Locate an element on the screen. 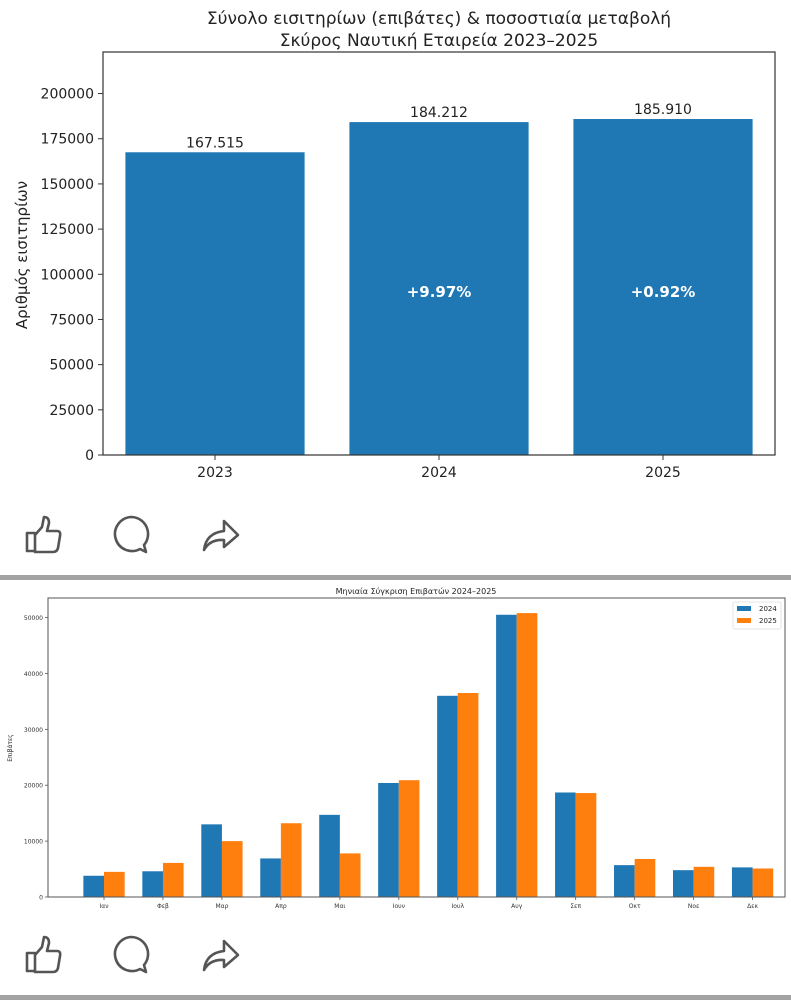  chart2-title: Μηνιαία Σύγκριση Επιβατών 2024–2025 is located at coordinates (416, 591).